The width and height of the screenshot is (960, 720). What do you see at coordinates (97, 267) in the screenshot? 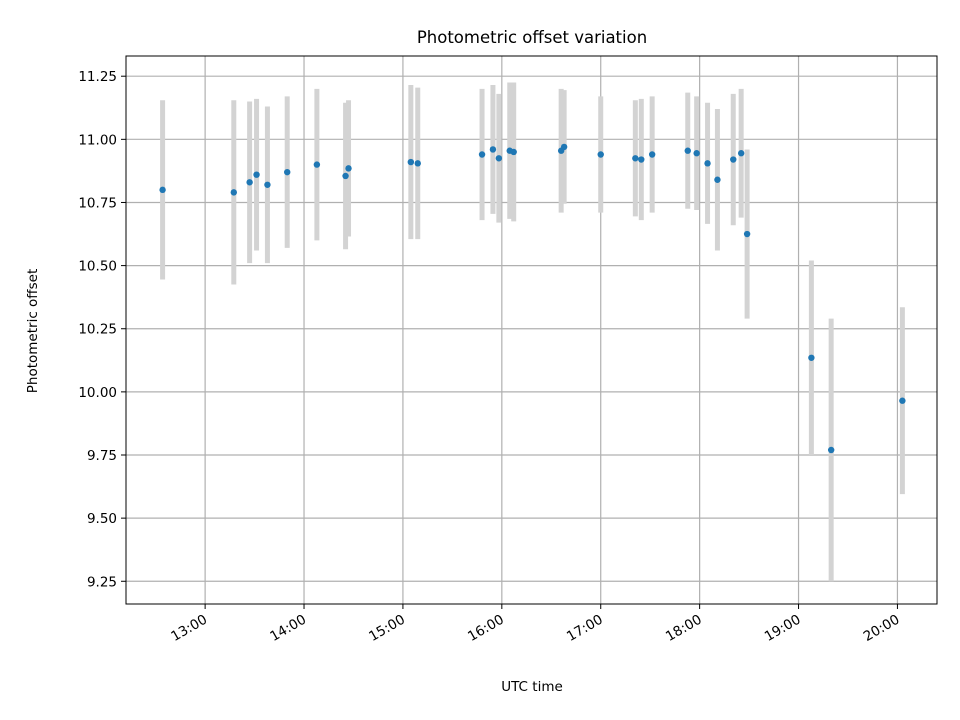
I see `y-tick-label: 10.50` at bounding box center [97, 267].